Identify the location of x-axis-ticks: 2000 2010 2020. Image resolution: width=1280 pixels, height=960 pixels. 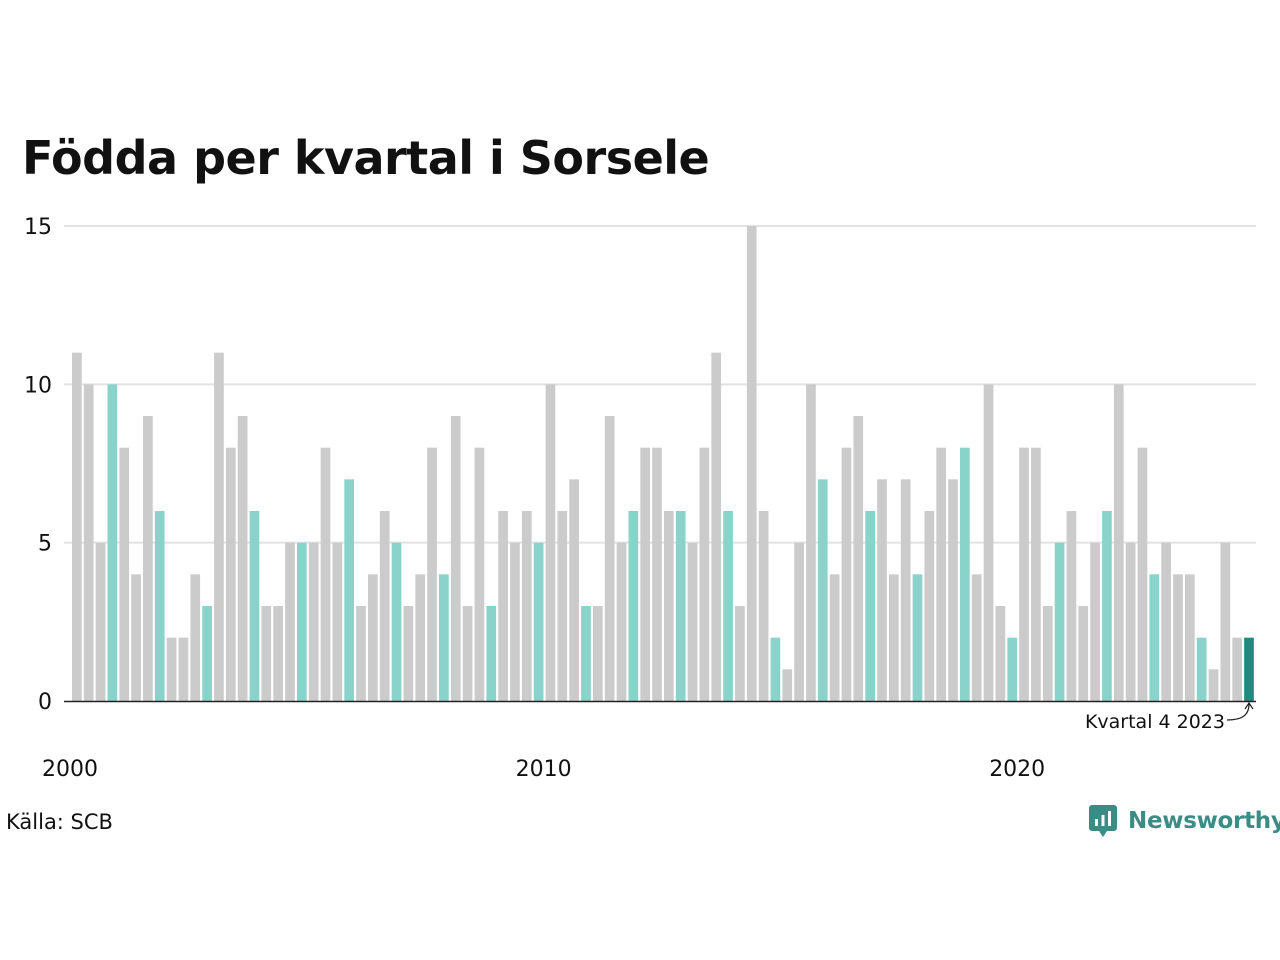
(543, 769).